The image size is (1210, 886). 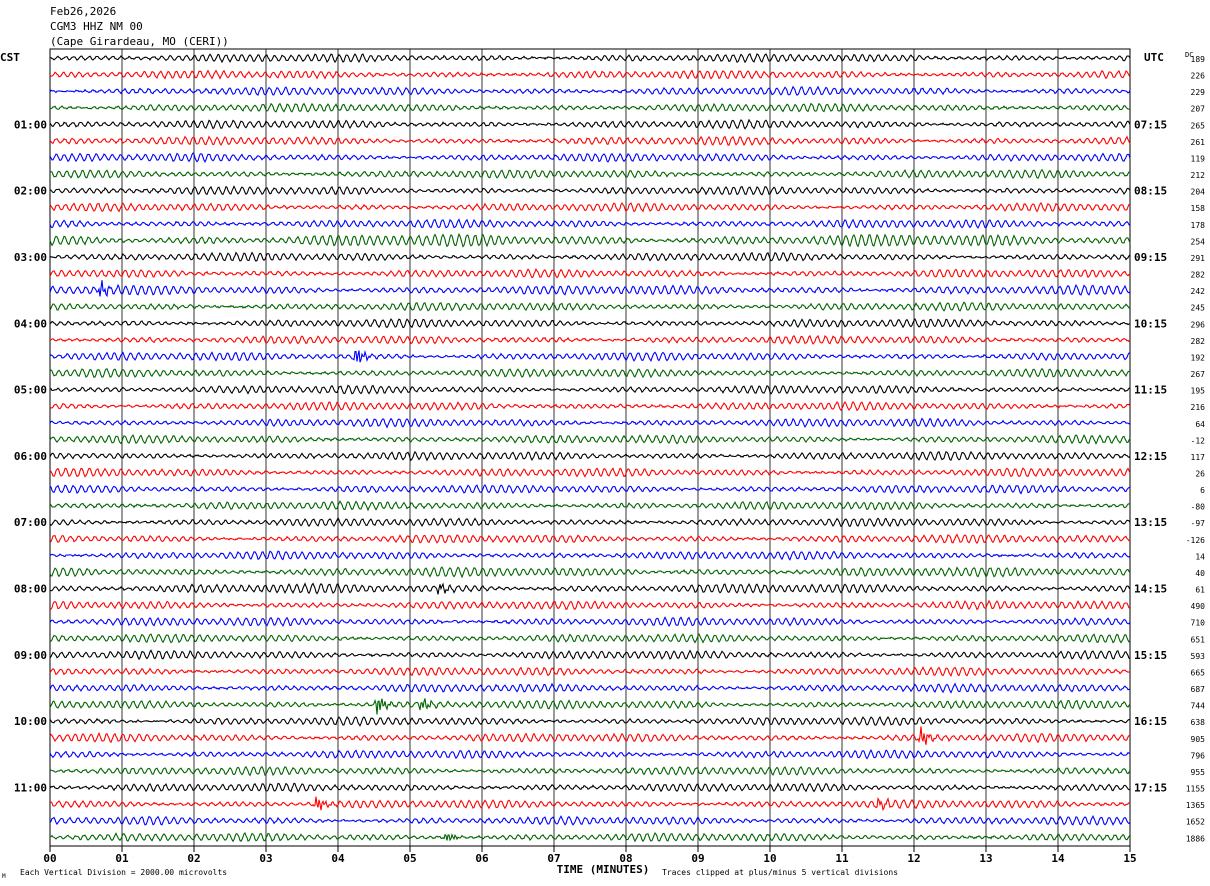 What do you see at coordinates (1198, 125) in the screenshot?
I see `dc-offset-label: 265` at bounding box center [1198, 125].